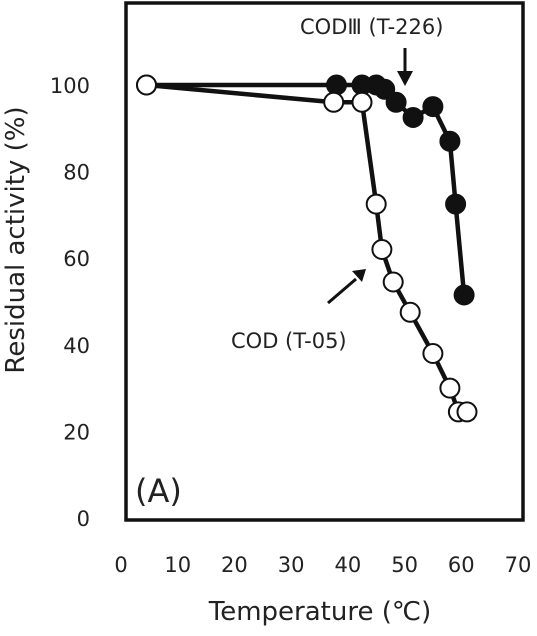 This screenshot has width=537, height=636. Describe the element at coordinates (70, 302) in the screenshot. I see `y-axis-ticks: 0 20 40 60 80 100` at that location.